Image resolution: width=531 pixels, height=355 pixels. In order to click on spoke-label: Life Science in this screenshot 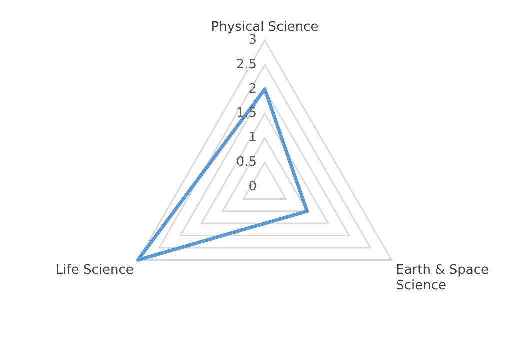, I will do `click(95, 270)`.